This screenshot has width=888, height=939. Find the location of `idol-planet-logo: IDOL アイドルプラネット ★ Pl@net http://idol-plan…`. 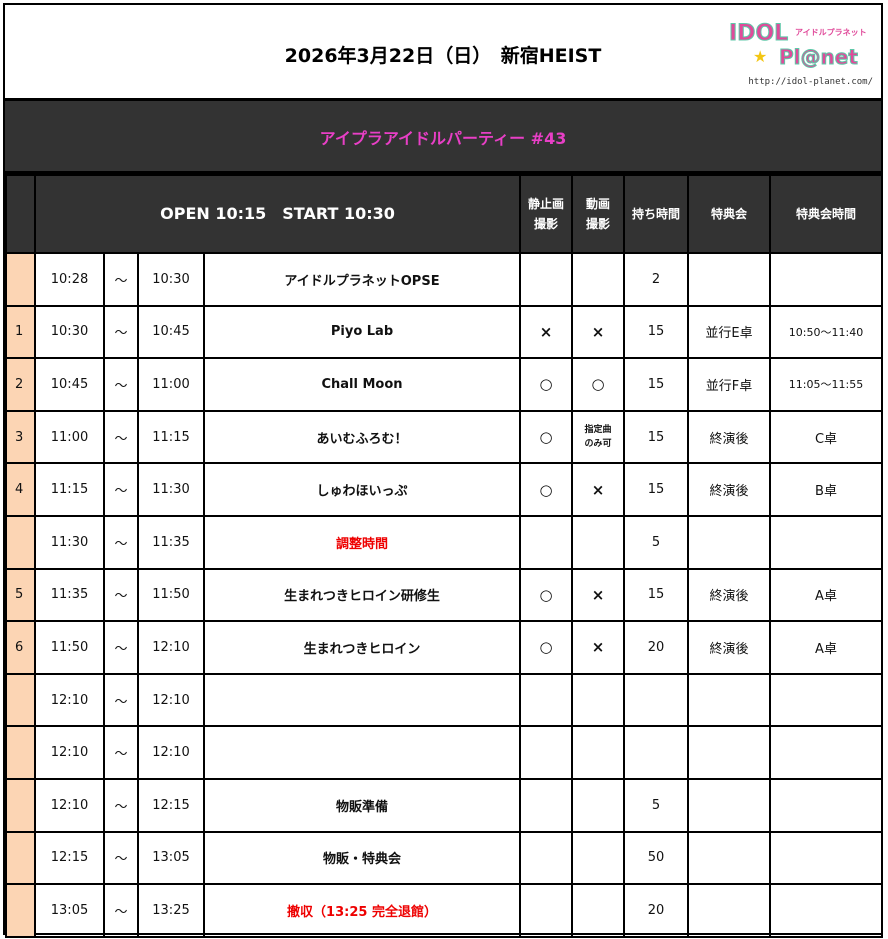

idol-planet-logo: IDOL アイドルプラネット ★ Pl@net http://idol-plan… is located at coordinates (798, 55).